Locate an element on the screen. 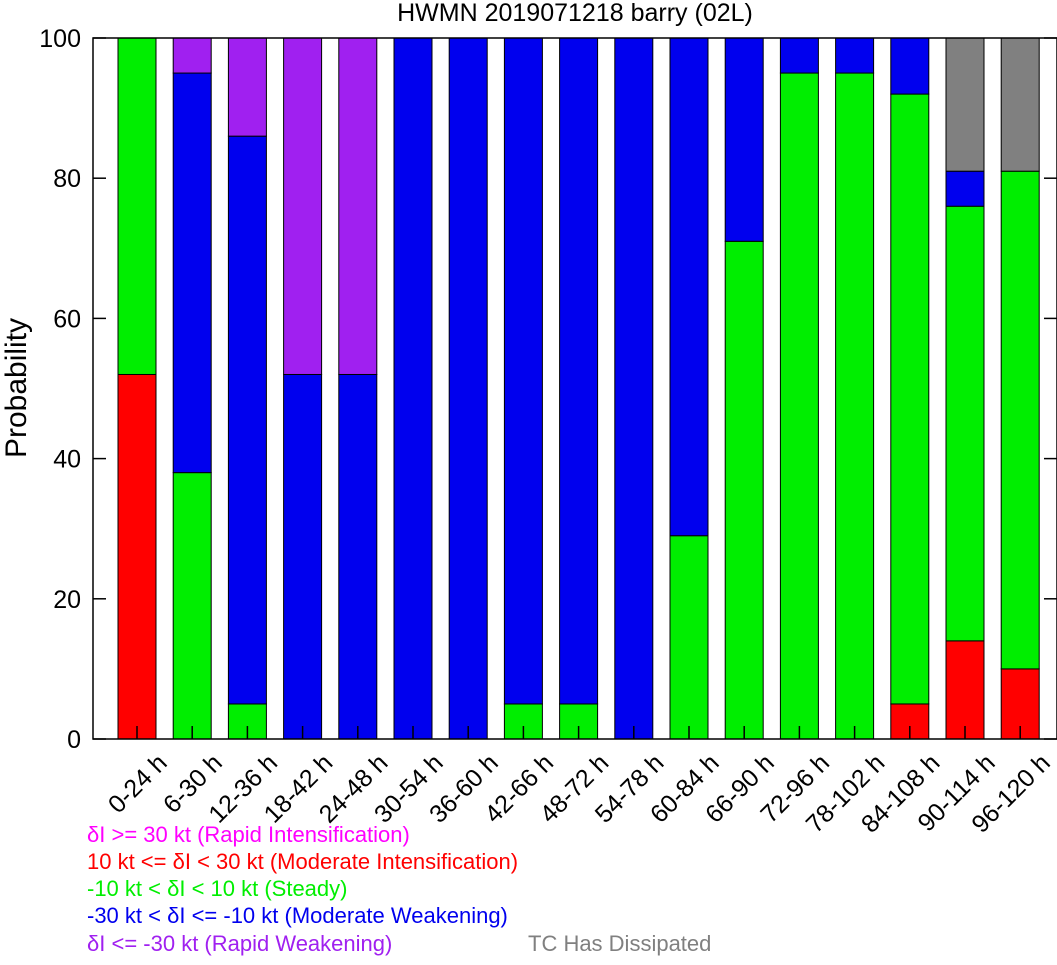 The height and width of the screenshot is (965, 1057). legend-entry: δI >= 30 kt (Rapid Intensification) is located at coordinates (248, 834).